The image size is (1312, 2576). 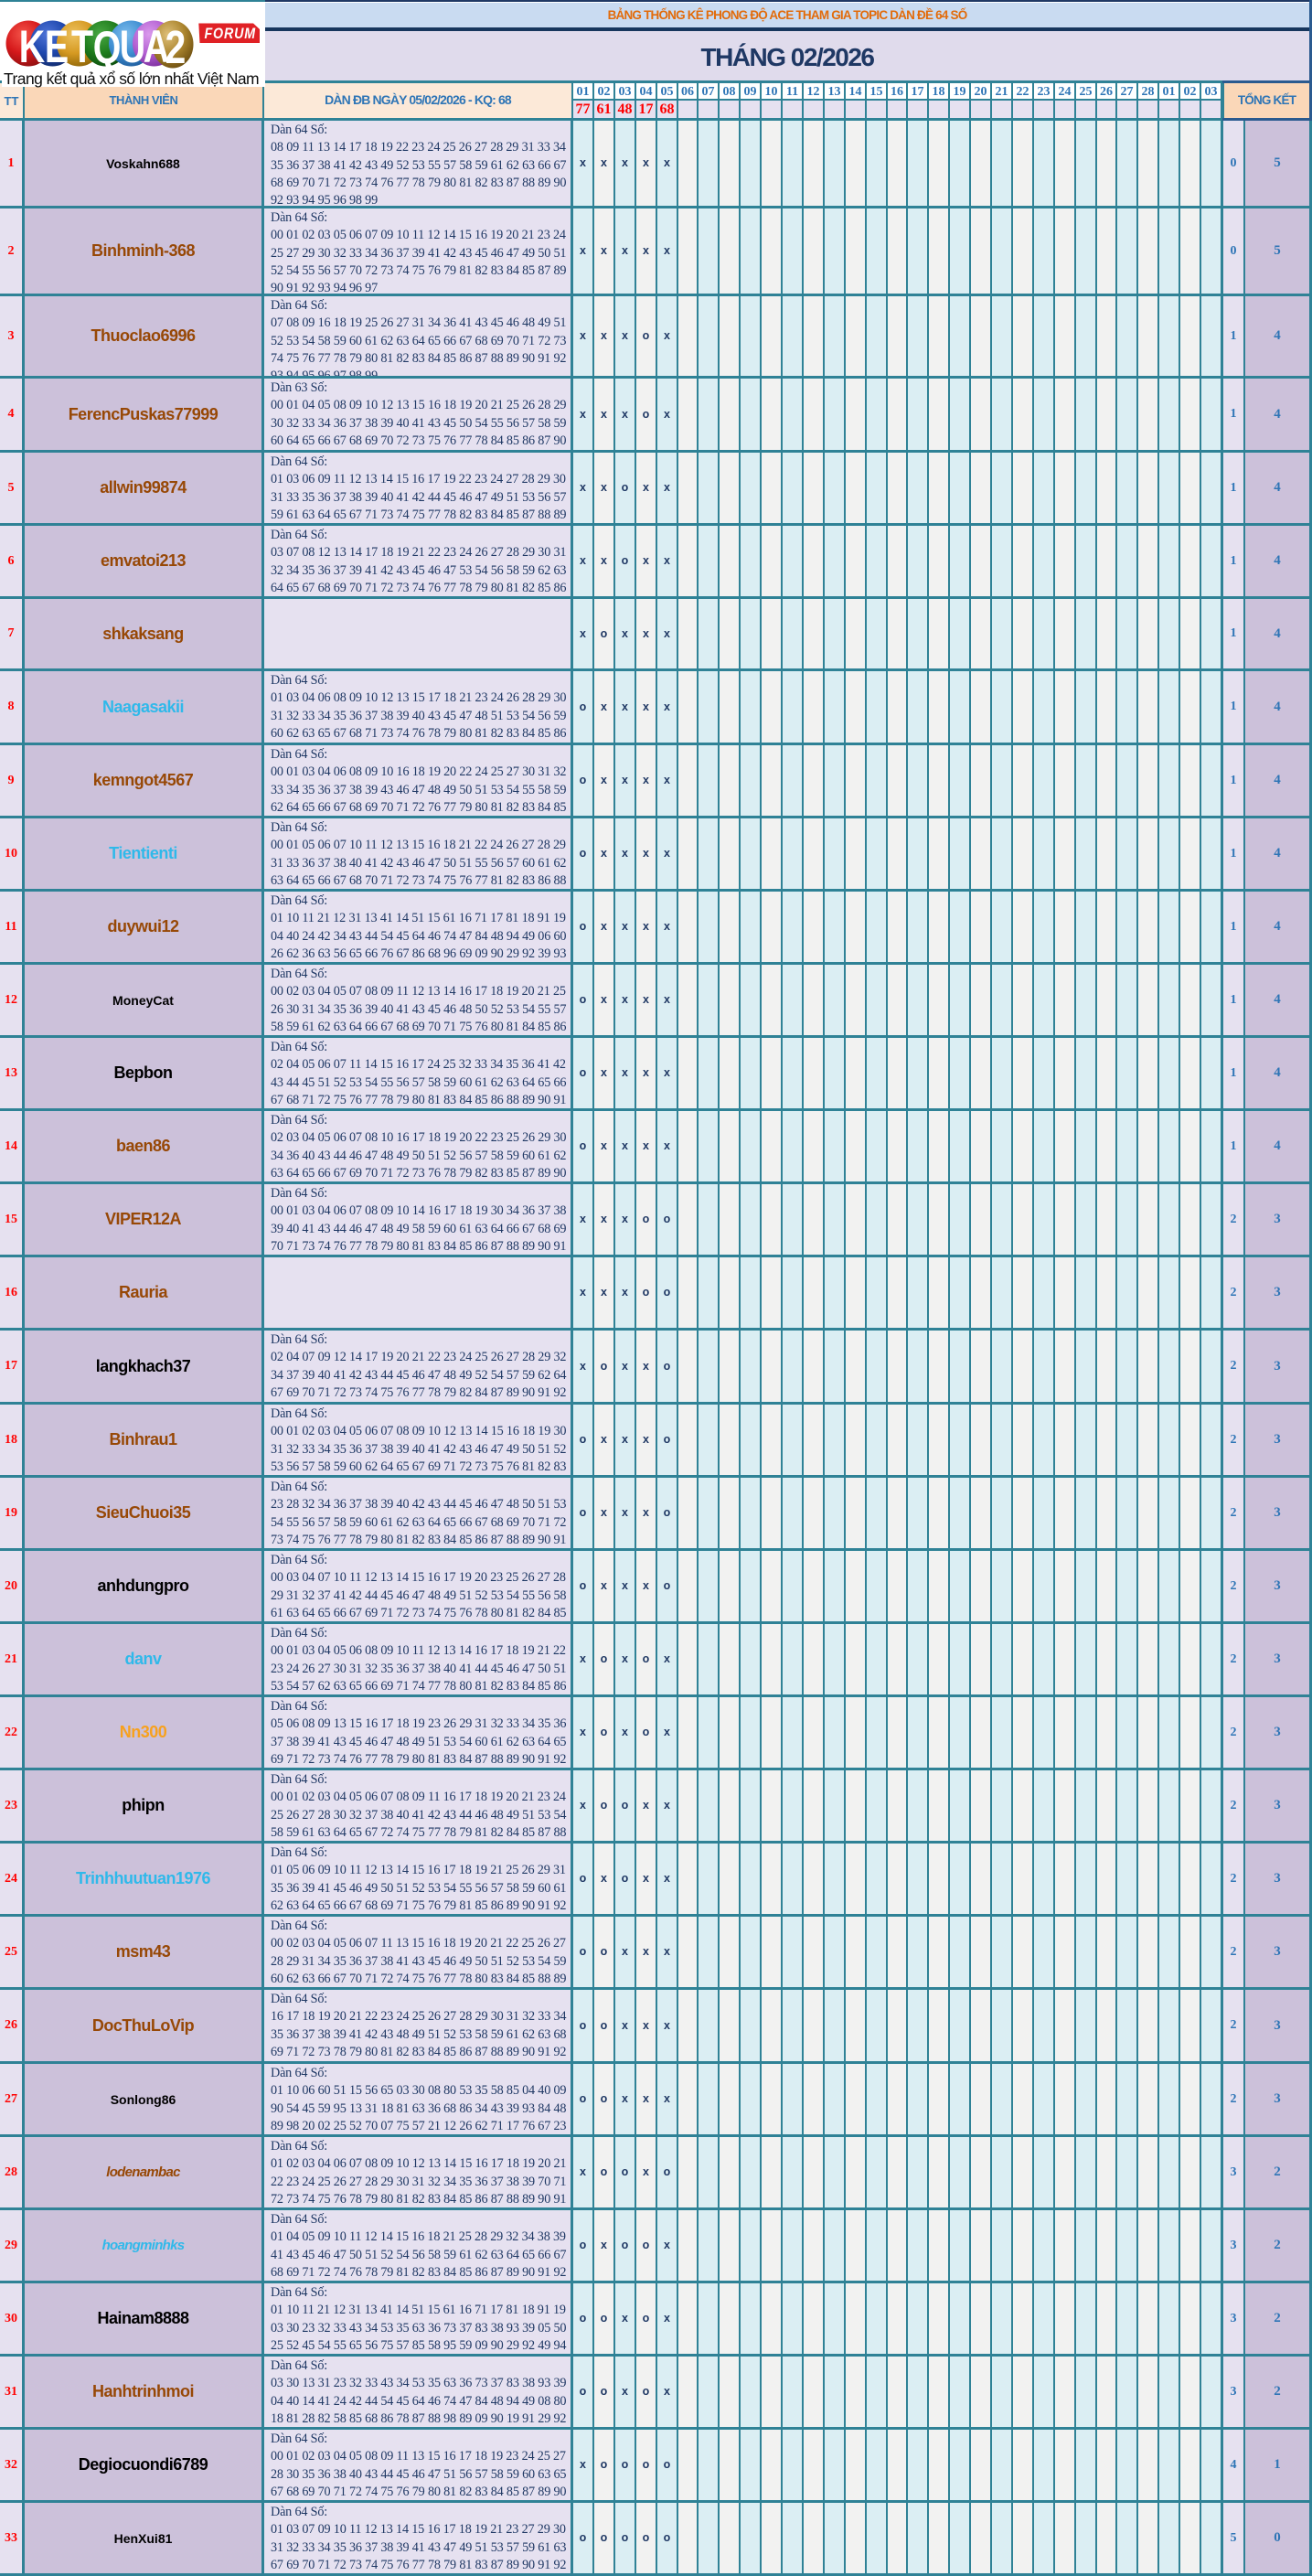 I want to click on svg-text: FORUM, so click(x=230, y=34).